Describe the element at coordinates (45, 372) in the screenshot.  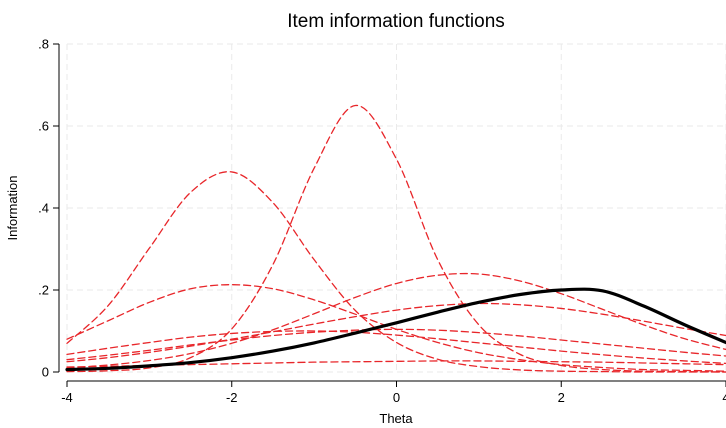
I see `y-tick-label: 0` at that location.